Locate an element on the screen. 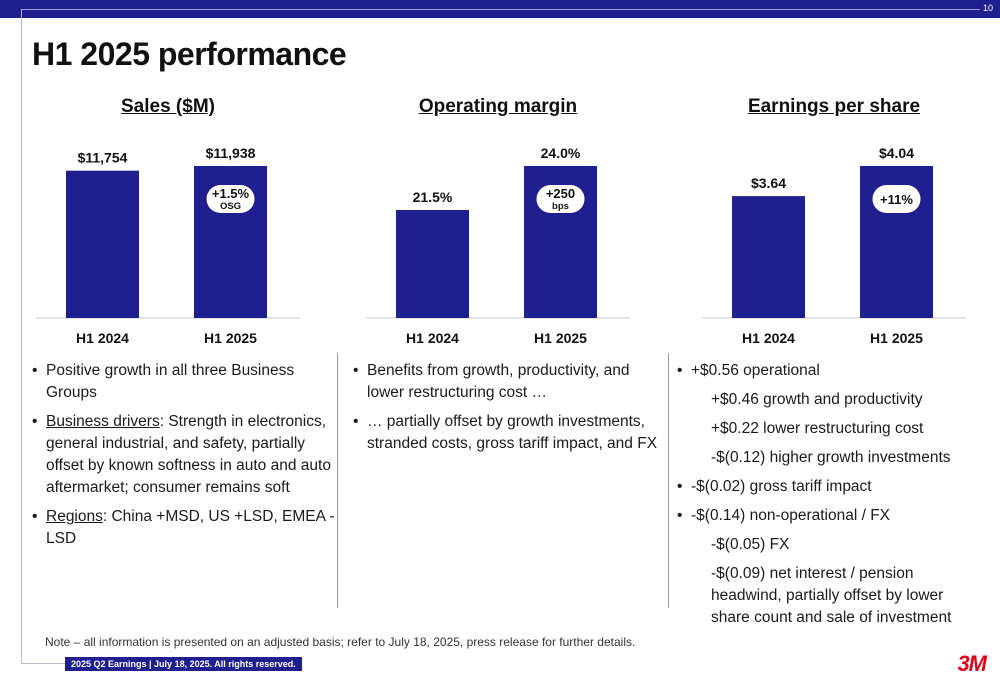  change-label: +11% is located at coordinates (896, 199).